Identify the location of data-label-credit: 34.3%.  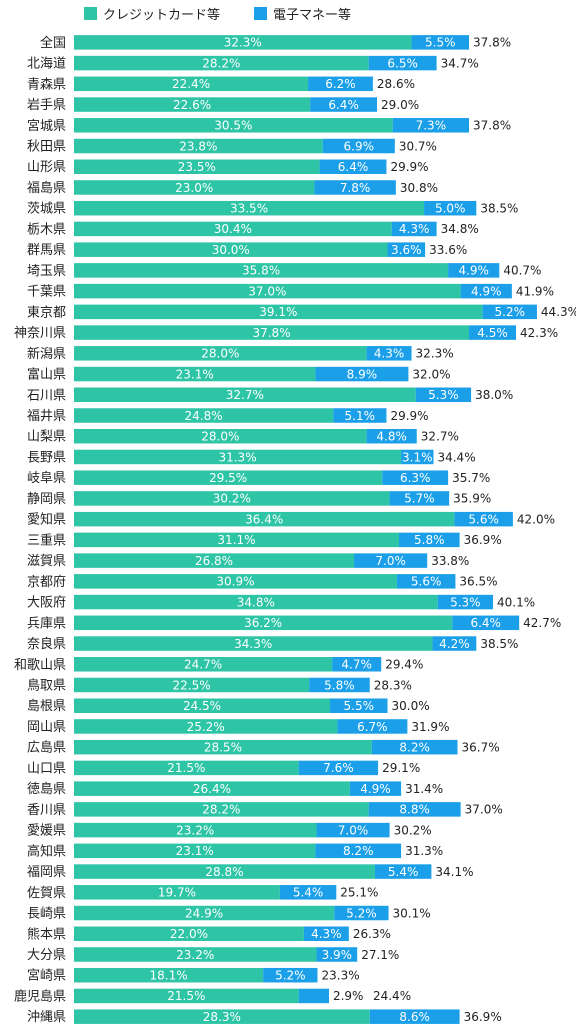
(253, 644).